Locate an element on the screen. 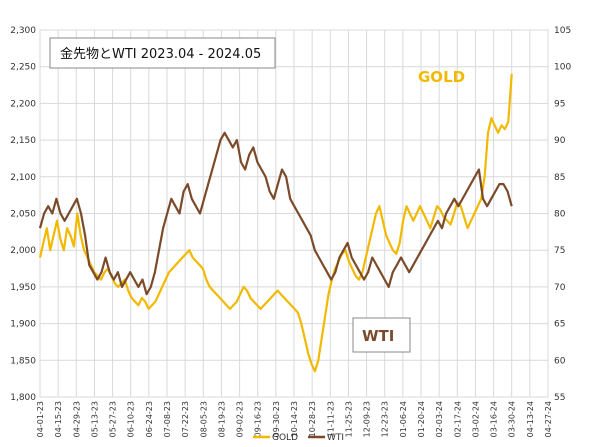 This screenshot has width=600, height=447. x-tick-label: 02-03-24 is located at coordinates (439, 419).